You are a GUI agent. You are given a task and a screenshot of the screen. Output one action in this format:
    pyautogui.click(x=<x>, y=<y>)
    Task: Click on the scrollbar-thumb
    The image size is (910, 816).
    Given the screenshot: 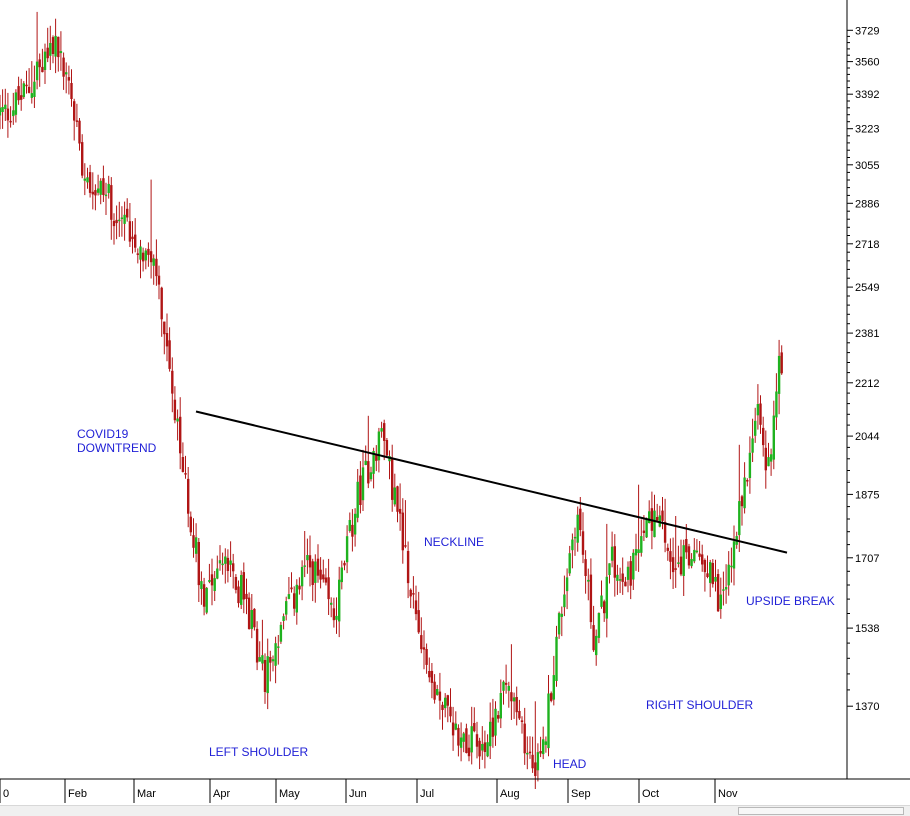 What is the action you would take?
    pyautogui.click(x=821, y=811)
    